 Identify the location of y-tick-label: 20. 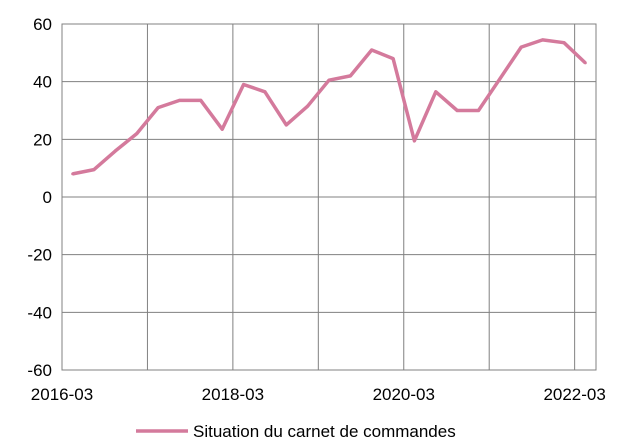
(42, 139).